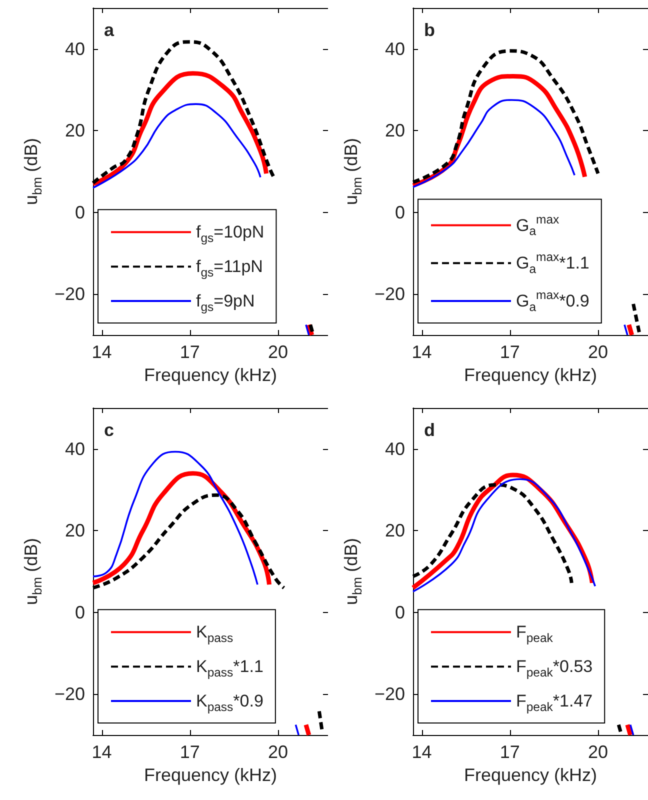  I want to click on text: a, so click(109, 30).